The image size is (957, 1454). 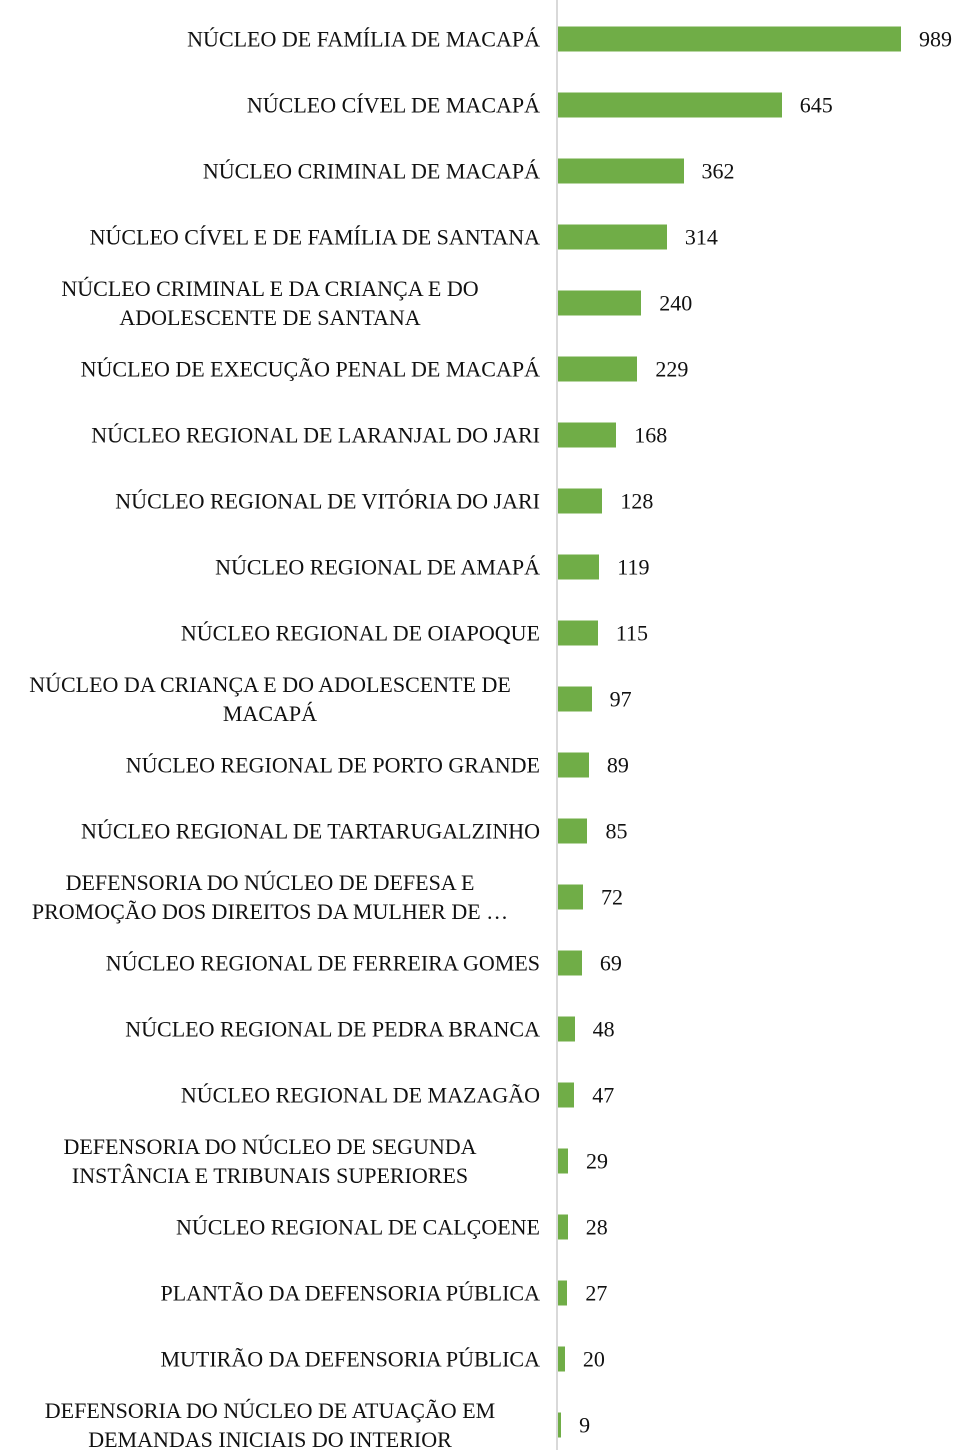 What do you see at coordinates (603, 1095) in the screenshot?
I see `value-label: 47` at bounding box center [603, 1095].